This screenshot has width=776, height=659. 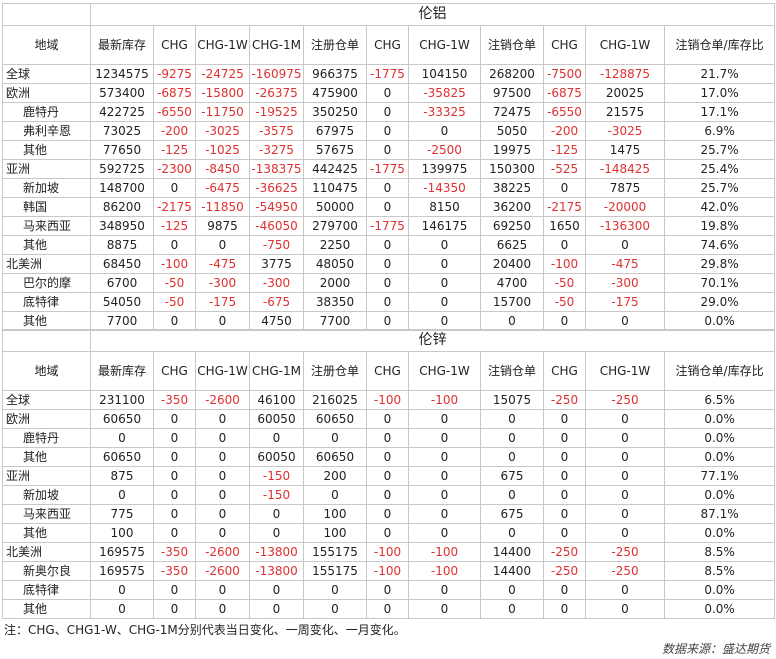 What do you see at coordinates (46, 131) in the screenshot?
I see `location-name: 弗利辛恩` at bounding box center [46, 131].